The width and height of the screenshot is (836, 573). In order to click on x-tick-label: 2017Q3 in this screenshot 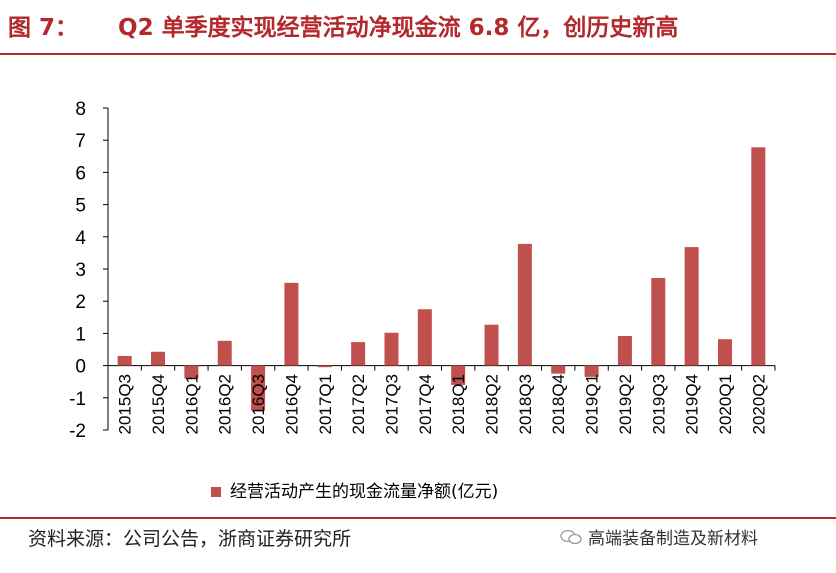, I will do `click(391, 404)`.